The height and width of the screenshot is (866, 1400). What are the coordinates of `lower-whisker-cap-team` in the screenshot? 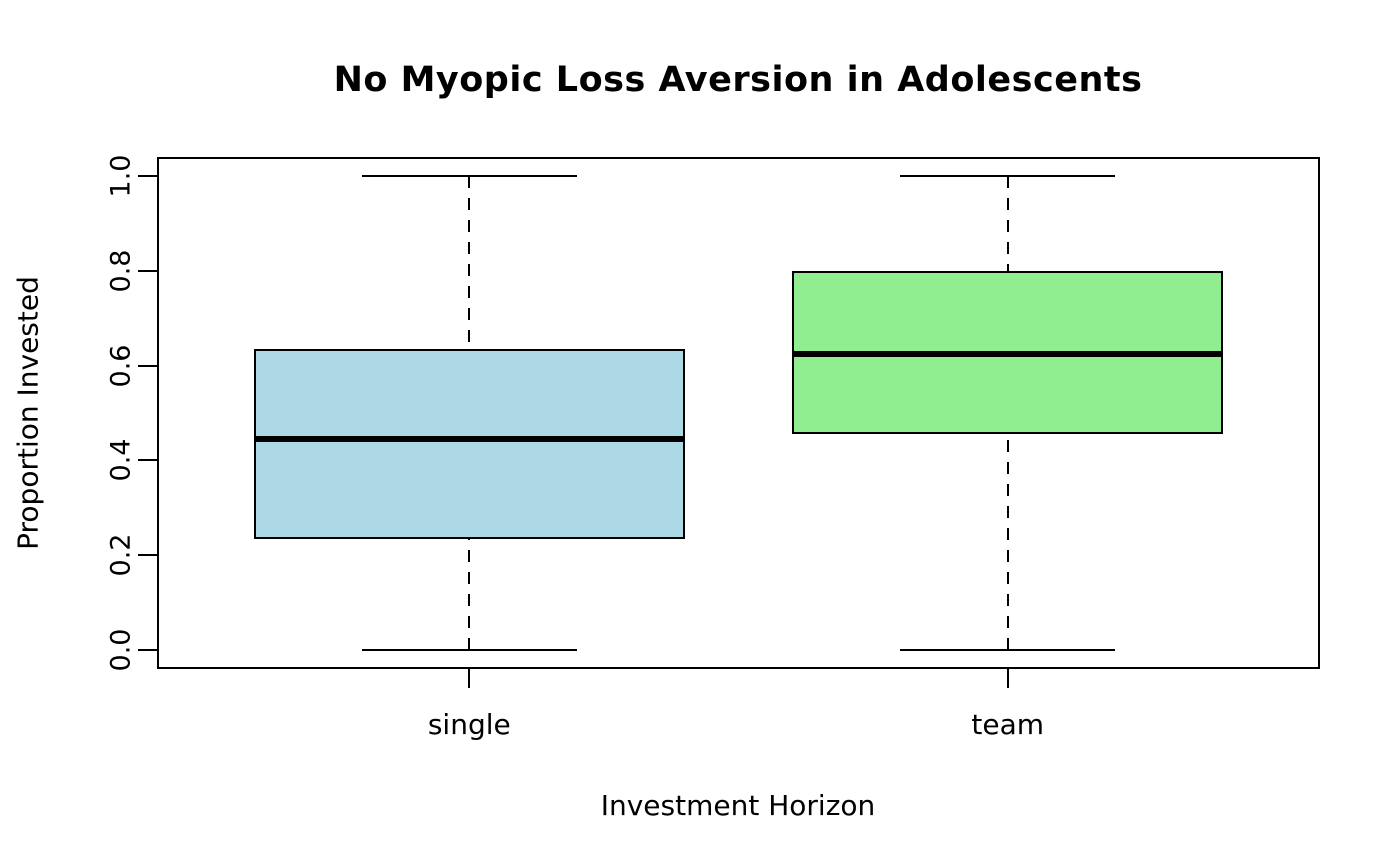 It's located at (1008, 650).